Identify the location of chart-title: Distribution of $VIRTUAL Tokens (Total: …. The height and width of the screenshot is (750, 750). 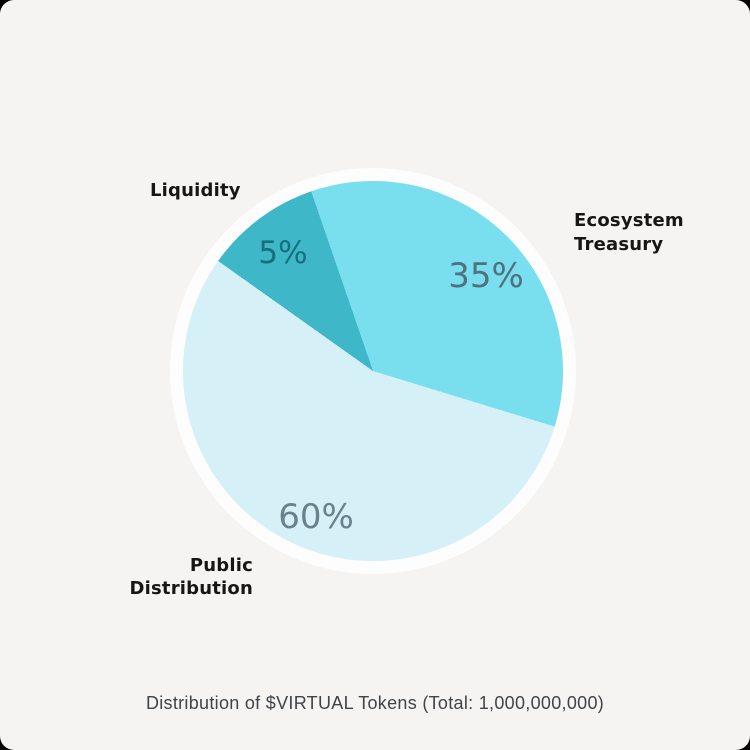
(375, 703).